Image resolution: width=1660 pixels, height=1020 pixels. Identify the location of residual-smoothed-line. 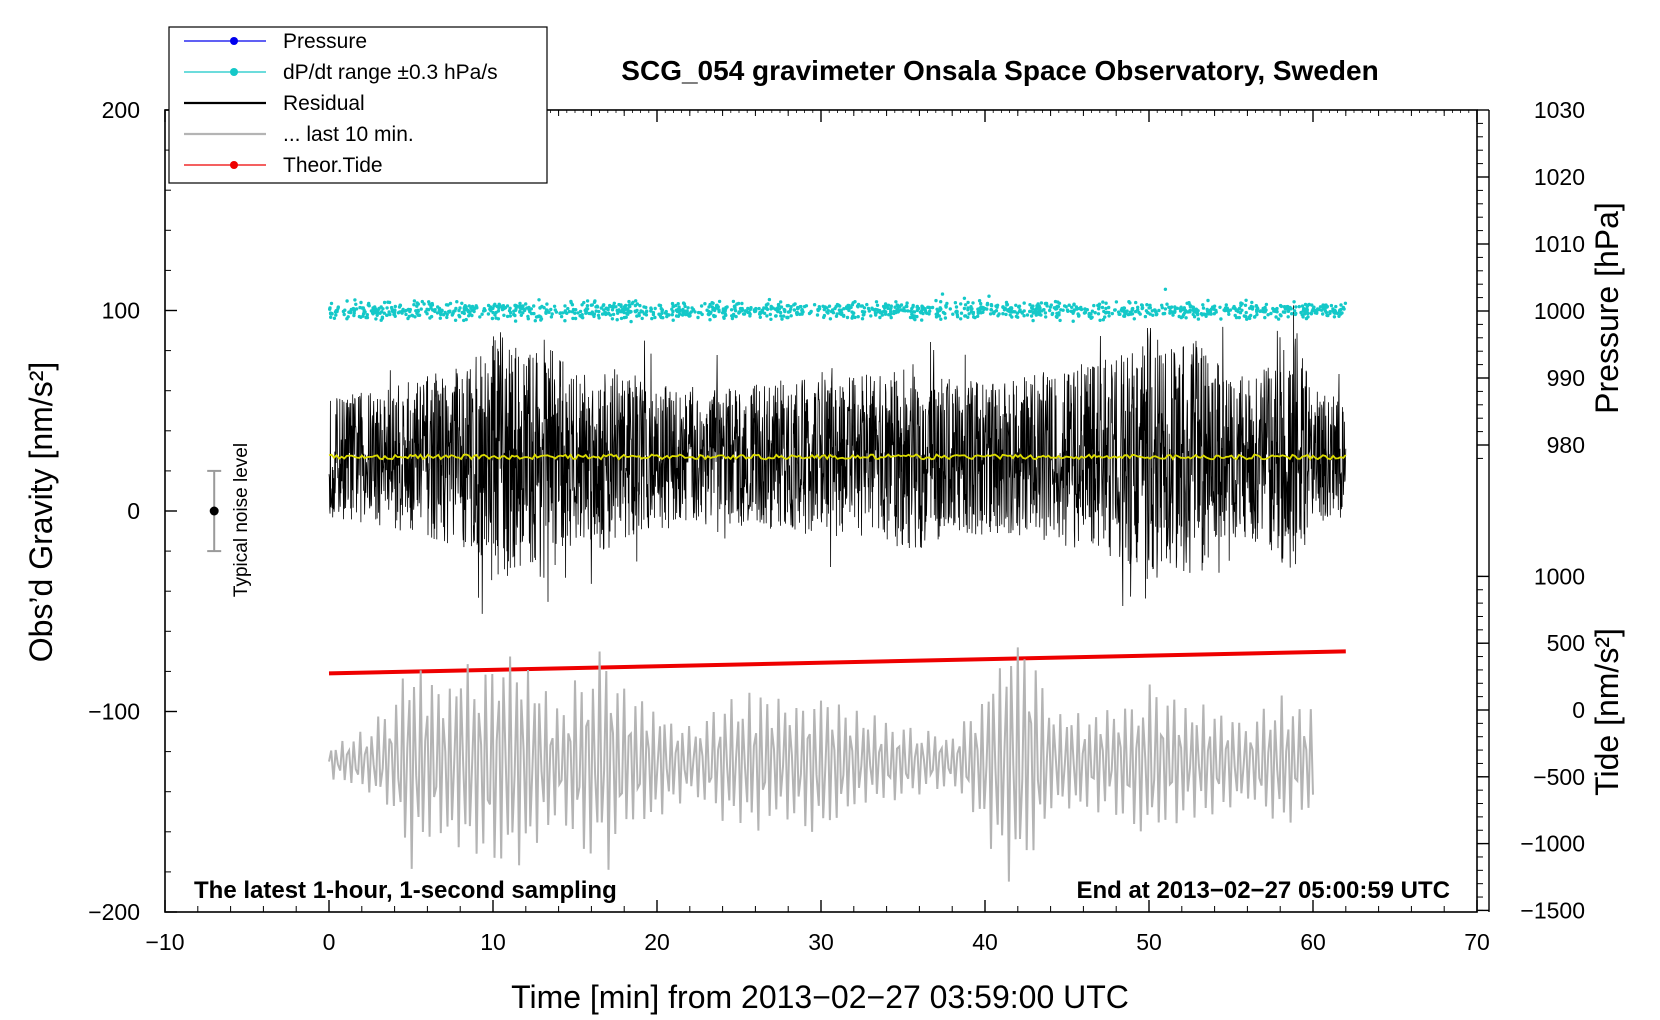
(837, 457).